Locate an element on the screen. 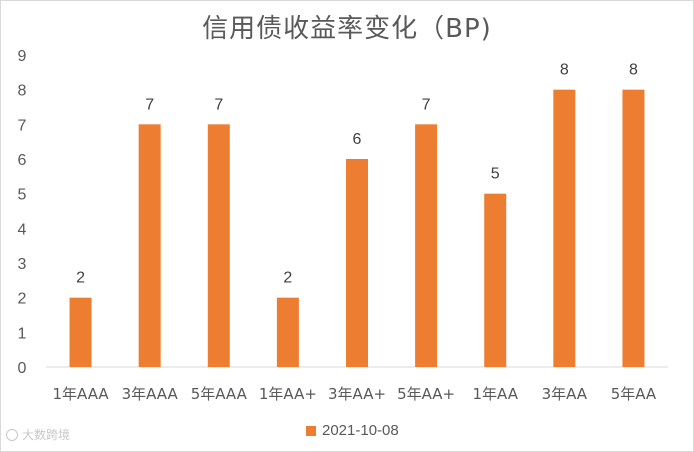 The height and width of the screenshot is (452, 694). y-tick-label-0: 0 is located at coordinates (22, 368).